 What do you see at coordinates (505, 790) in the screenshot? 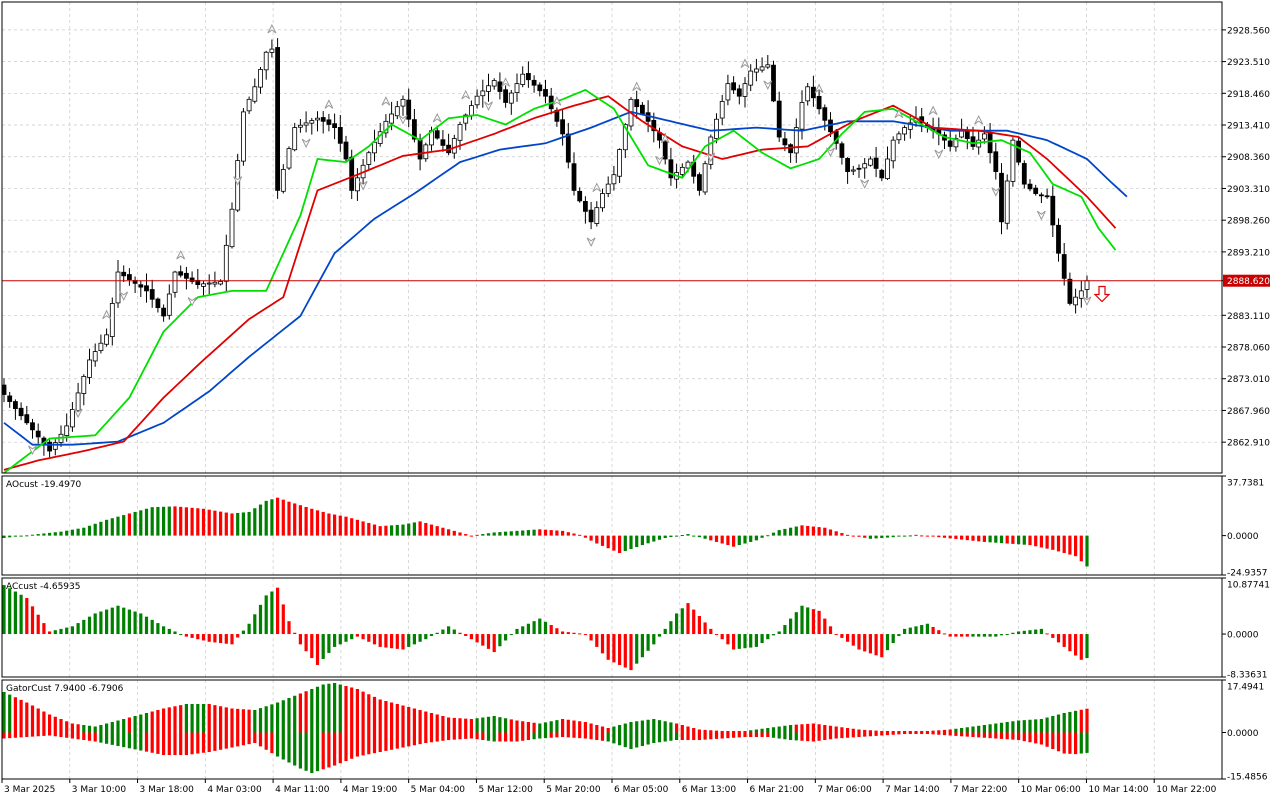
I see `time-axis-label: 5 Mar 12:00` at bounding box center [505, 790].